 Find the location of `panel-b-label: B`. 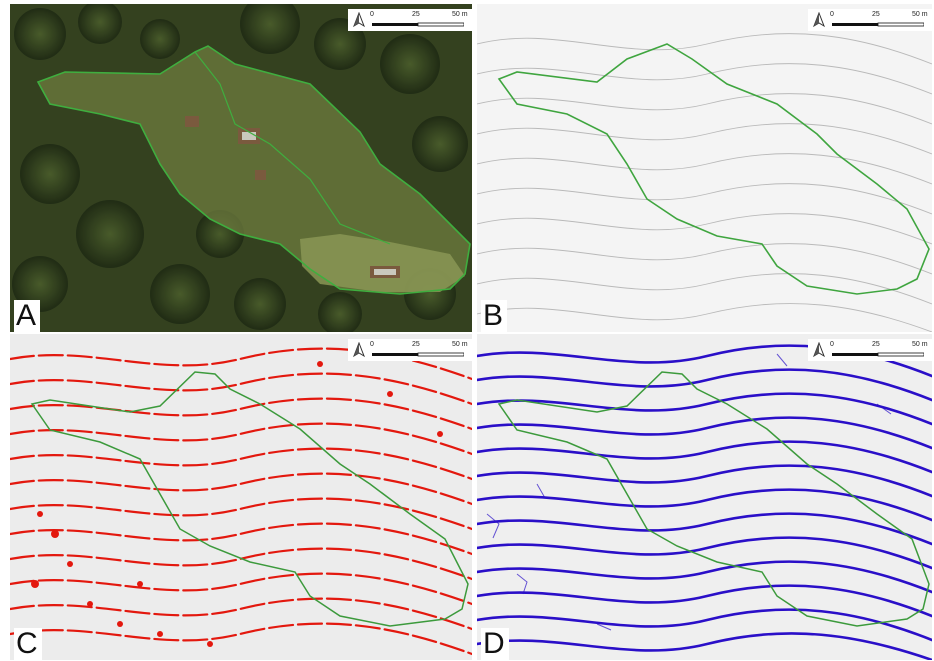

panel-b-label: B is located at coordinates (494, 316).